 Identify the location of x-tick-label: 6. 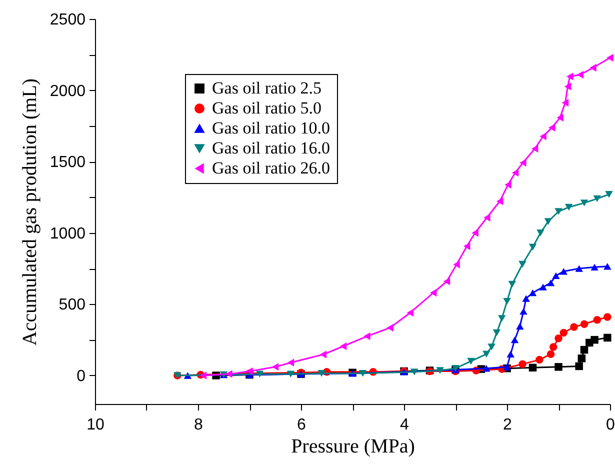
(301, 425).